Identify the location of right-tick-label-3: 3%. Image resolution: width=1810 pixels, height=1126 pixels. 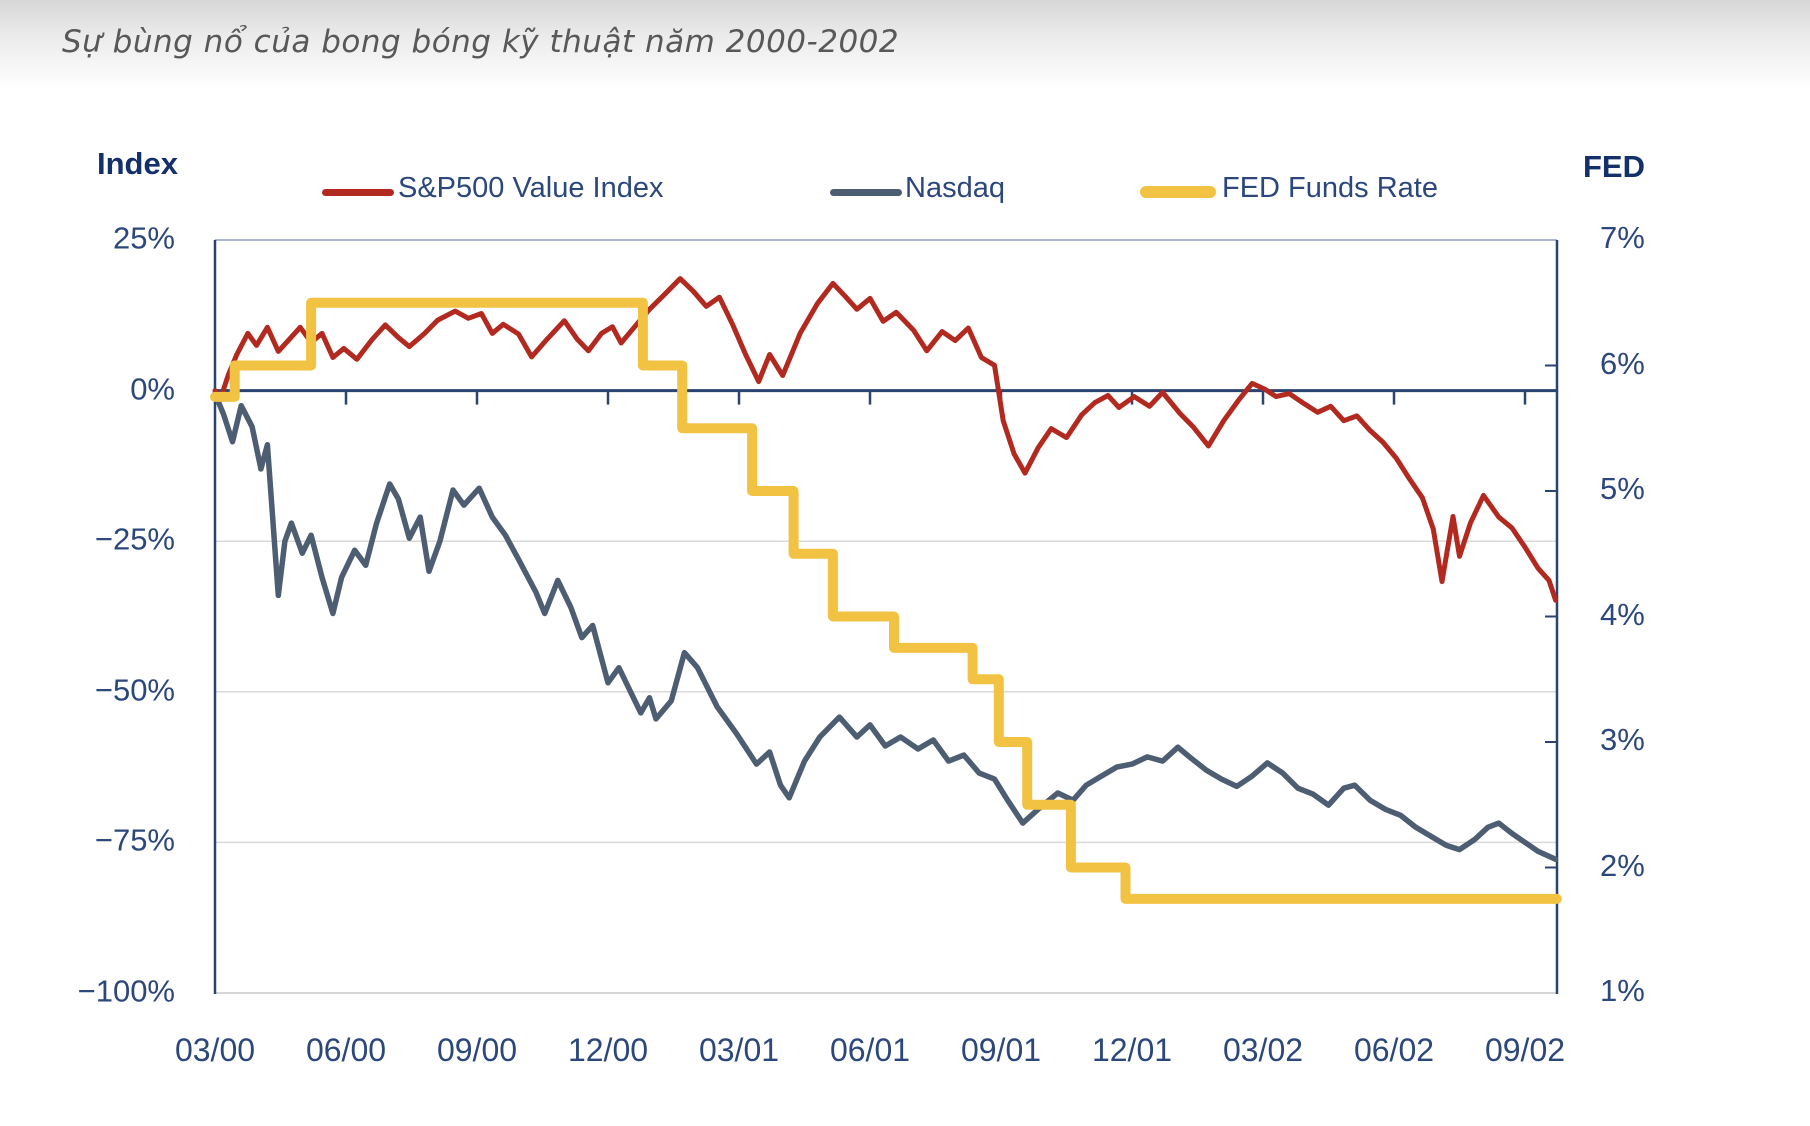
(1622, 739).